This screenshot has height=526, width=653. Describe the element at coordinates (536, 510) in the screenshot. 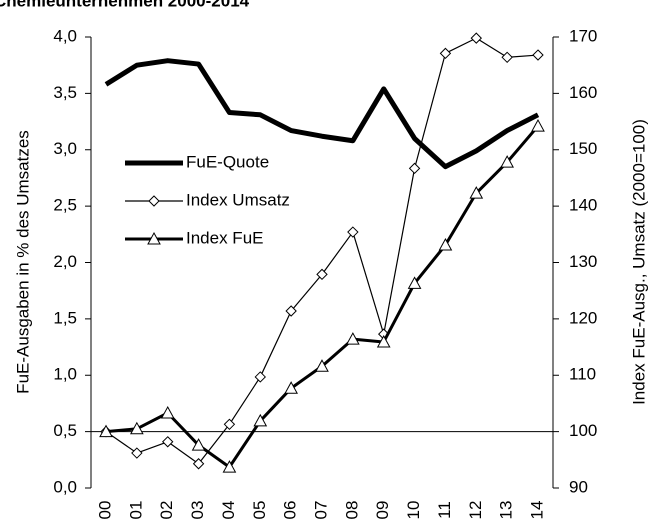

I see `x-tick-label: 14` at that location.